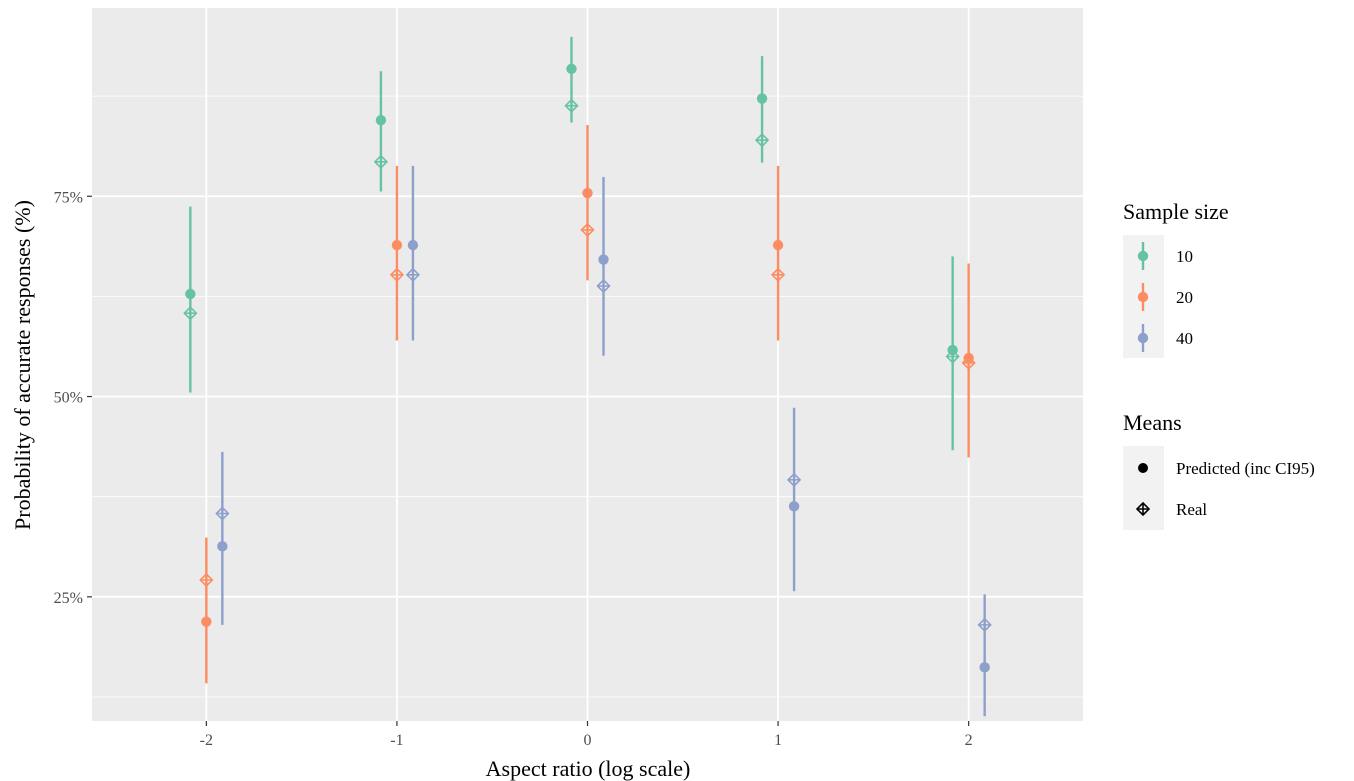  Describe the element at coordinates (1176, 211) in the screenshot. I see `legend-title-sample-size: Sample size` at that location.